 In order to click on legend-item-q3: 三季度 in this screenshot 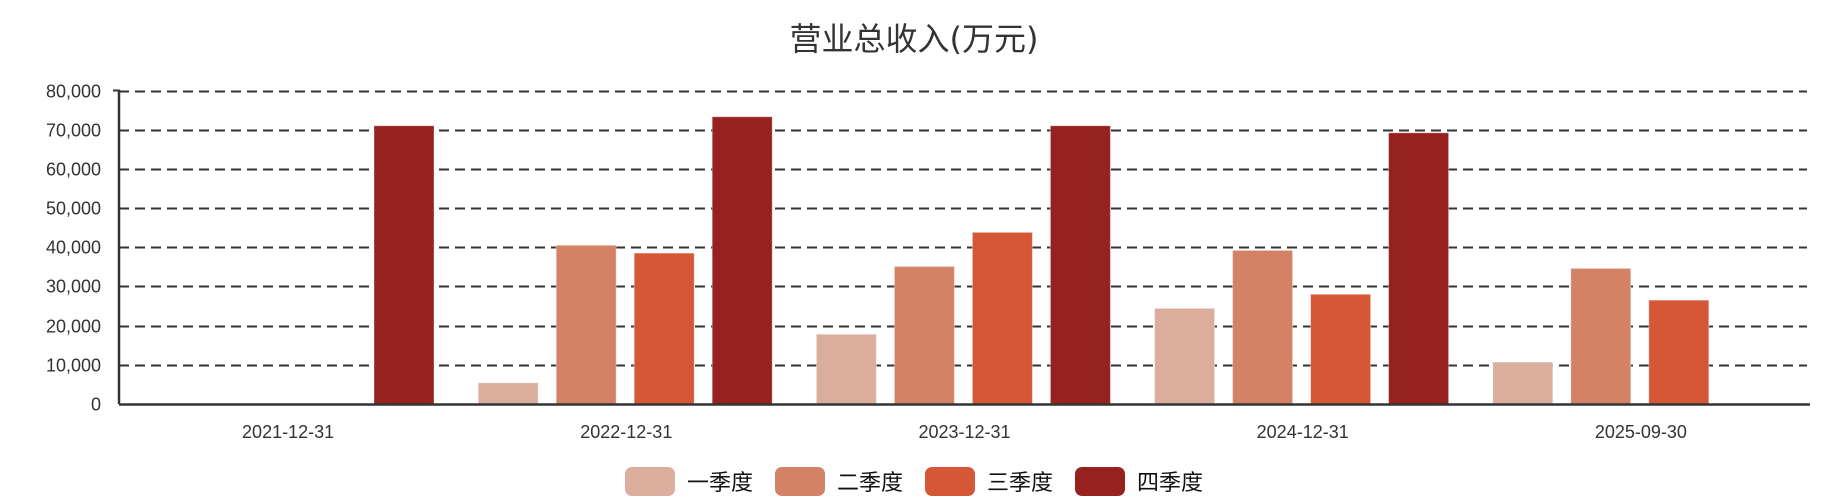, I will do `click(989, 481)`.